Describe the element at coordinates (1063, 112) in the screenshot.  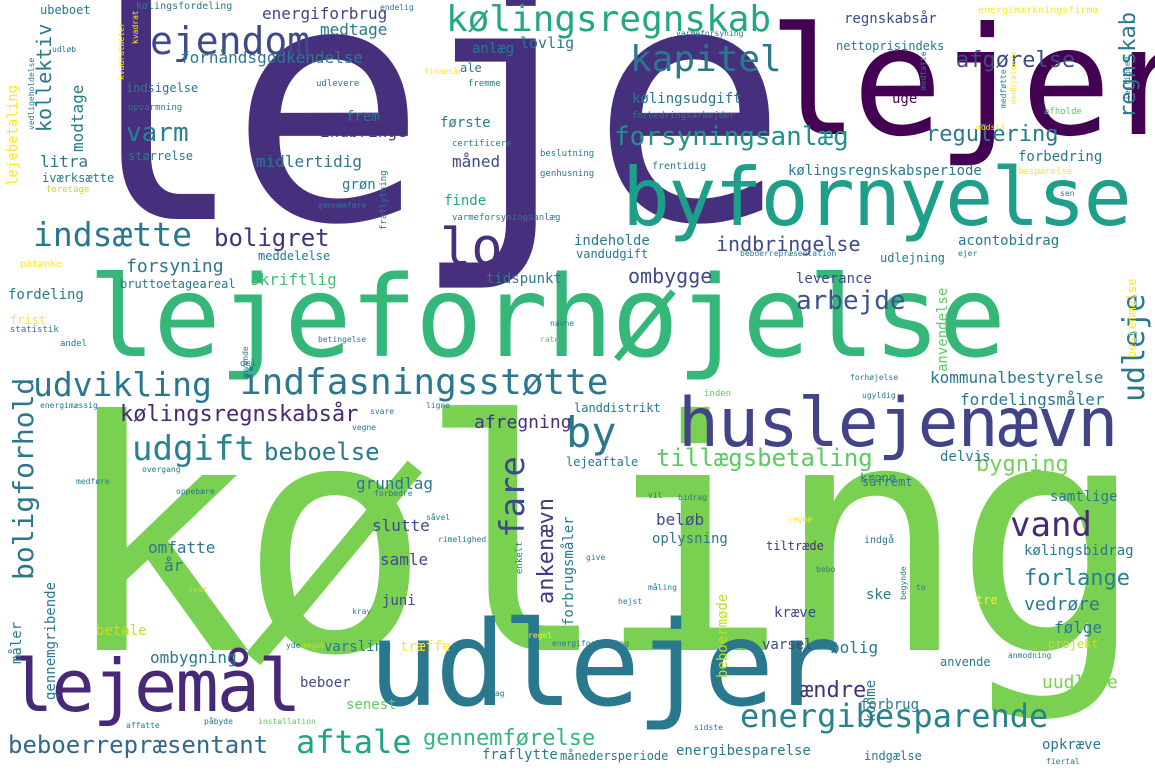
I see `word-afholde: afholde` at that location.